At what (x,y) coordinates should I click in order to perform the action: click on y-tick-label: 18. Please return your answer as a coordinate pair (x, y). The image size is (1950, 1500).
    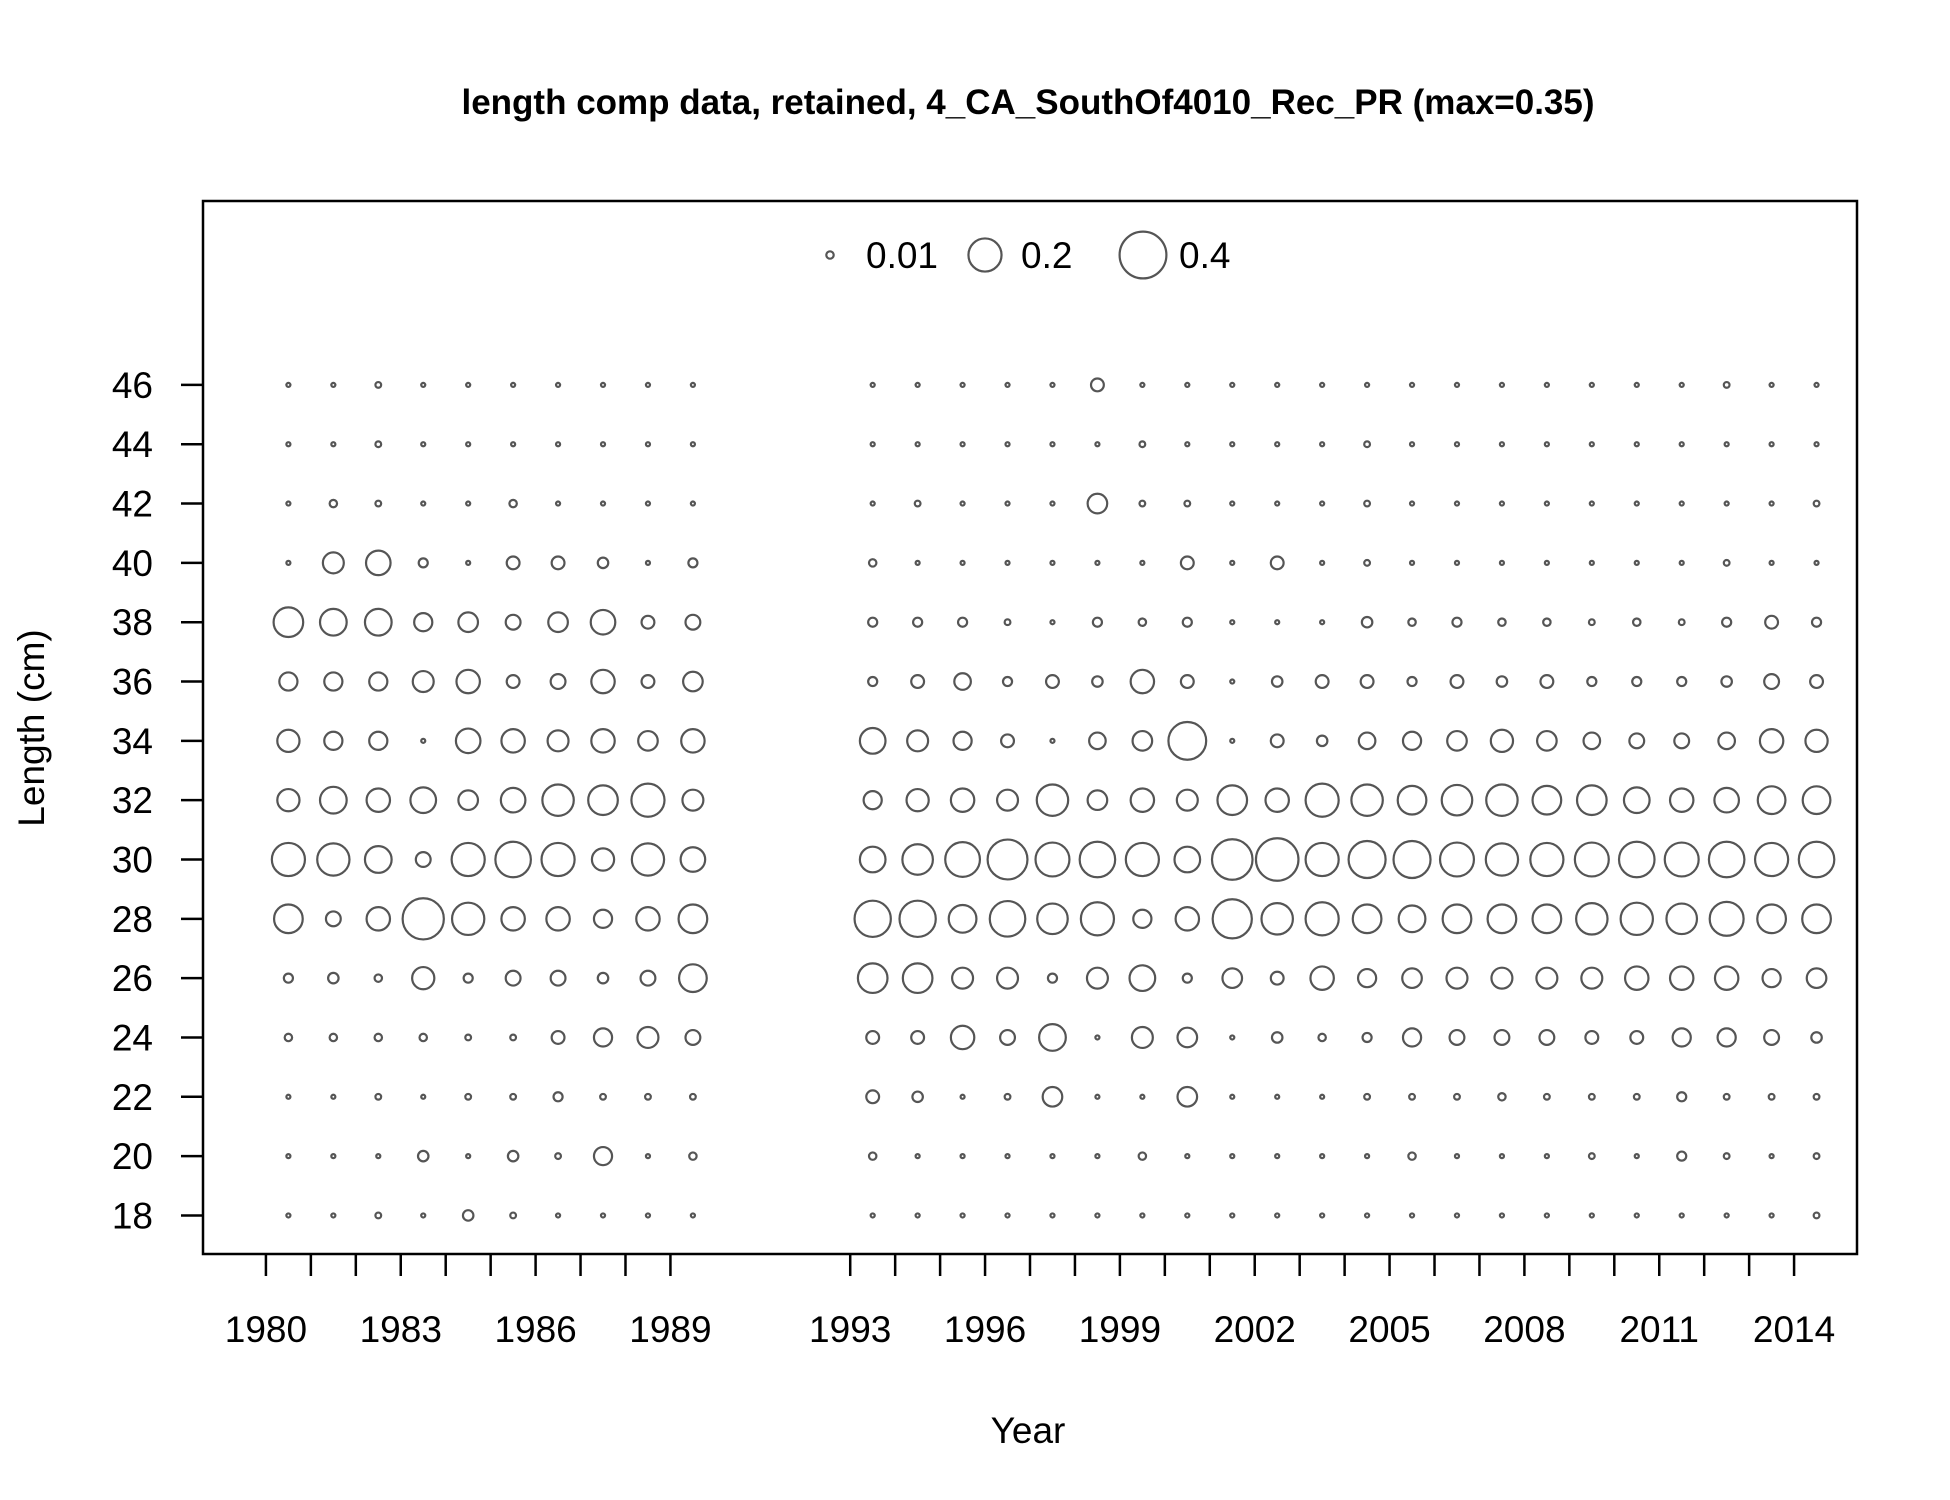
    Looking at the image, I should click on (132, 1215).